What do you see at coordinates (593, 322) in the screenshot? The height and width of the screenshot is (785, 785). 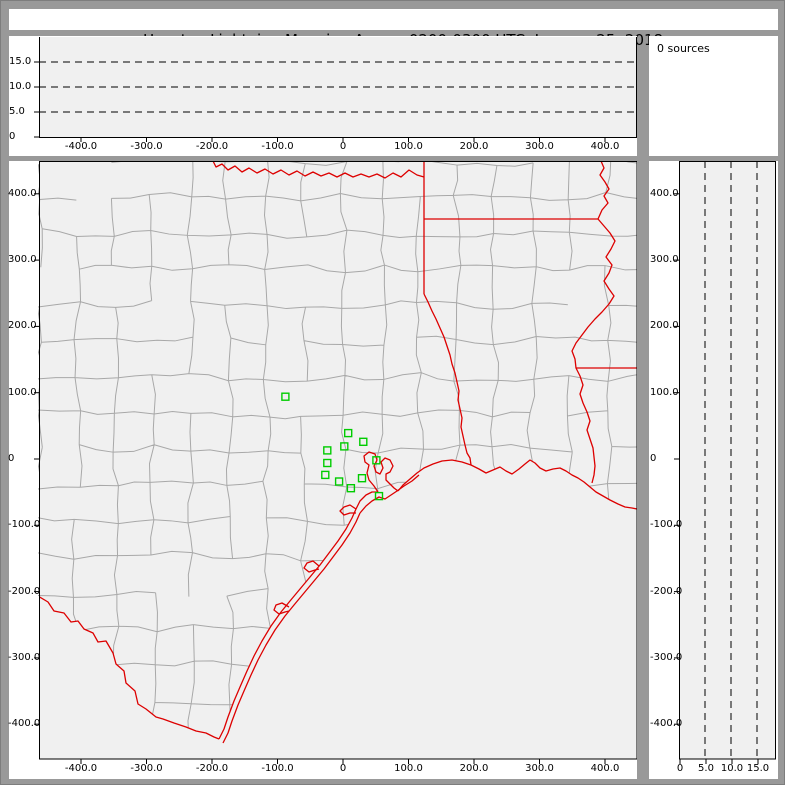 I see `mississippi-river` at bounding box center [593, 322].